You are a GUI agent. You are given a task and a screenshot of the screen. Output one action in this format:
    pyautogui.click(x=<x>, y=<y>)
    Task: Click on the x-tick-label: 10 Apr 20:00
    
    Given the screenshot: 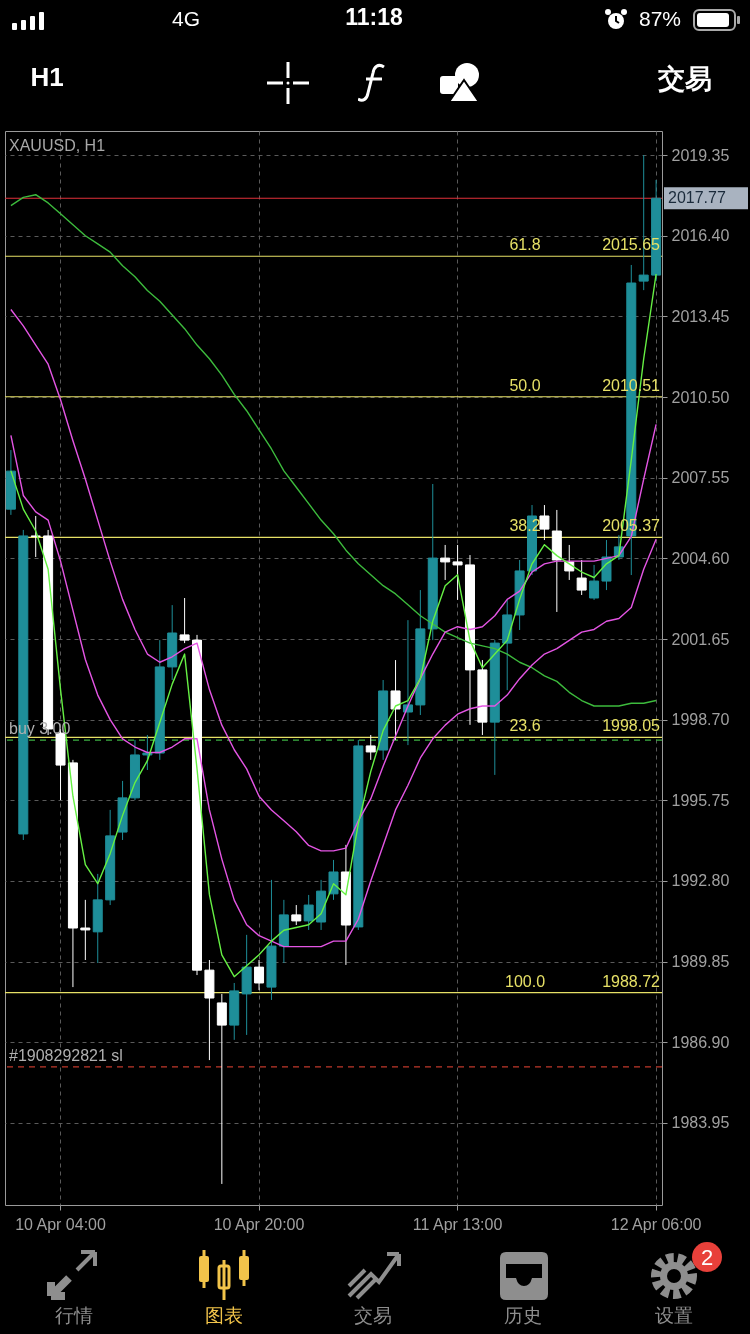 What is the action you would take?
    pyautogui.click(x=259, y=1224)
    